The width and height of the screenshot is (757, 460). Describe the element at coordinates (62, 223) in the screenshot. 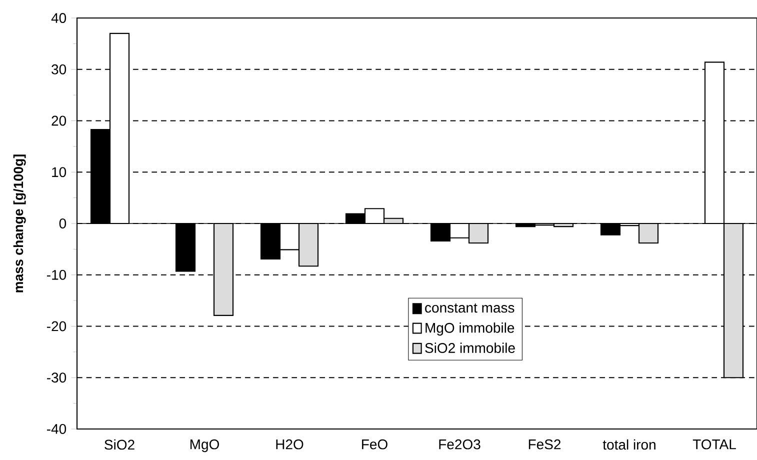

I see `y-tick-label: 0` at that location.